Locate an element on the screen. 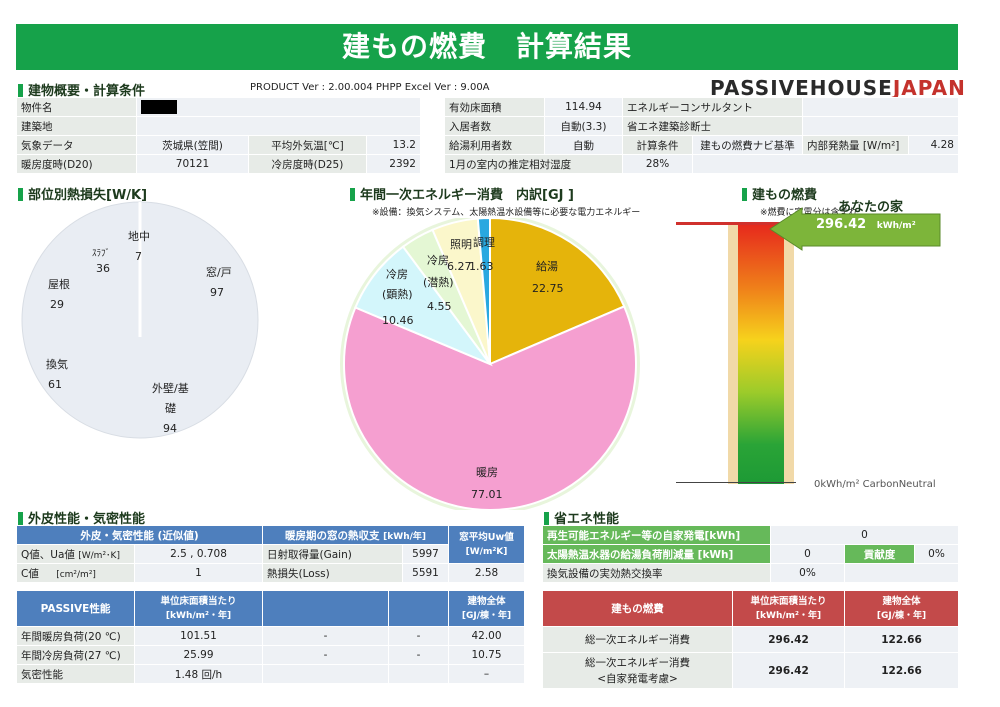 The image size is (1000, 707). fuel-section-header: 建もの燃費 is located at coordinates (779, 193).